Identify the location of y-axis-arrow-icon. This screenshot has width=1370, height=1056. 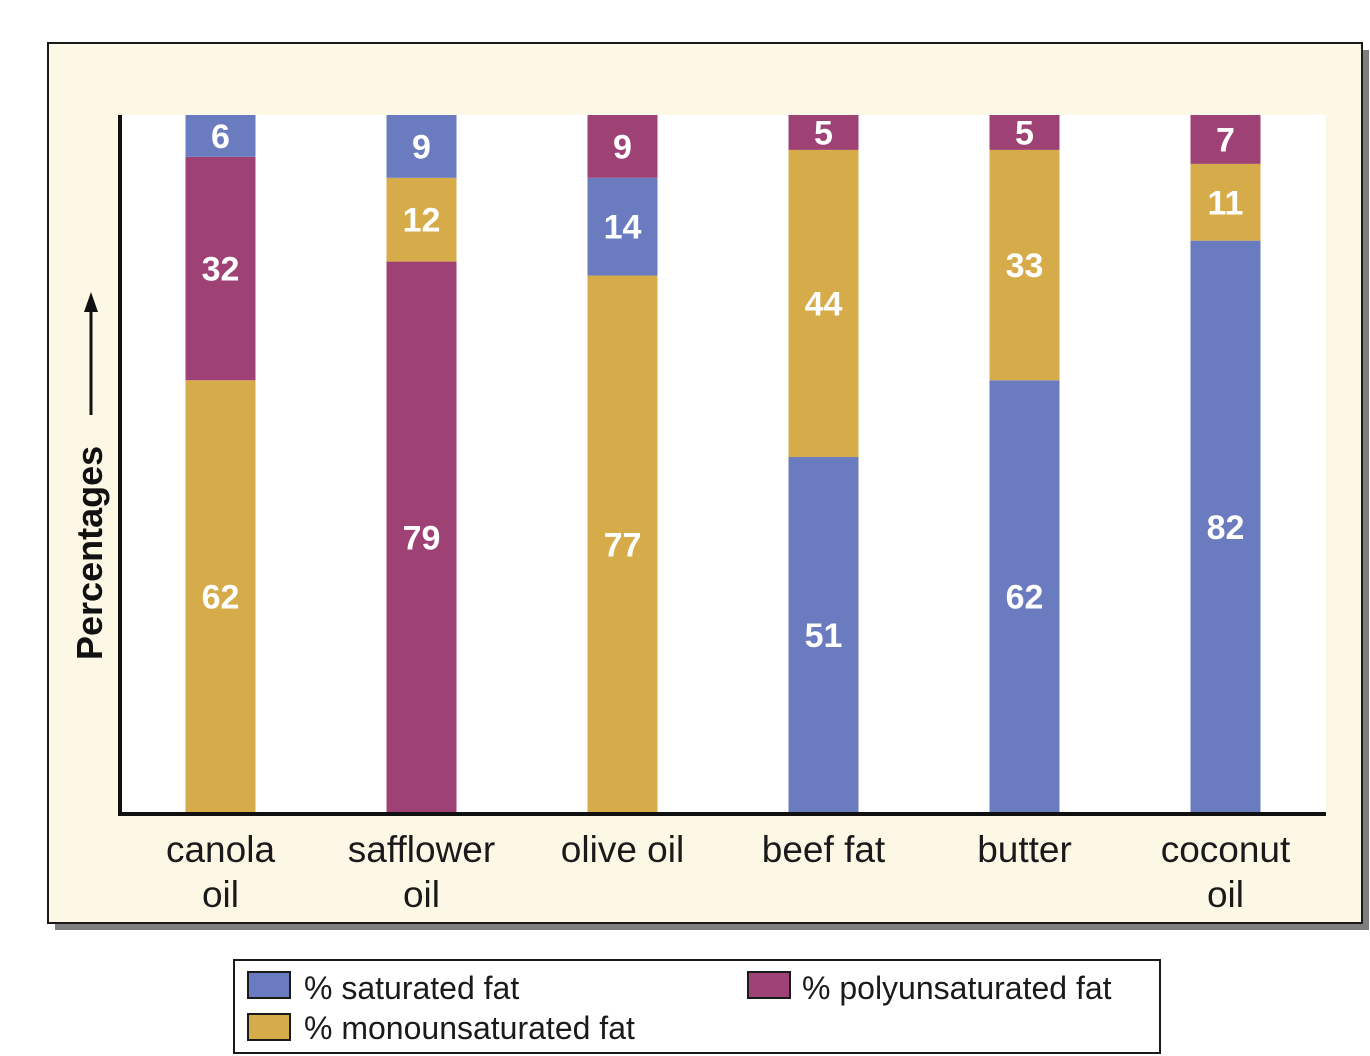
(91, 353).